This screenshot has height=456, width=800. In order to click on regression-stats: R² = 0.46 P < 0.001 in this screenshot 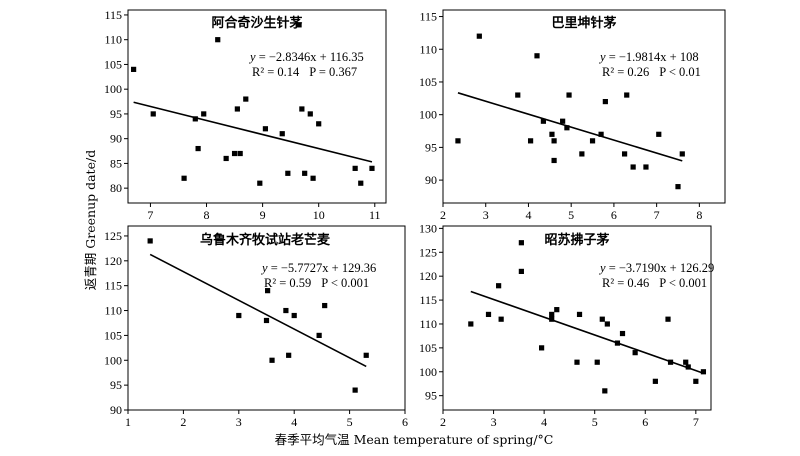, I will do `click(654, 283)`.